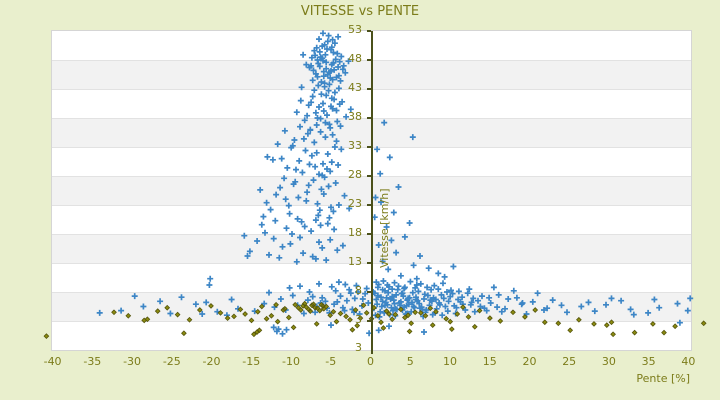  I want to click on x-tick-label: 0, so click(370, 361).